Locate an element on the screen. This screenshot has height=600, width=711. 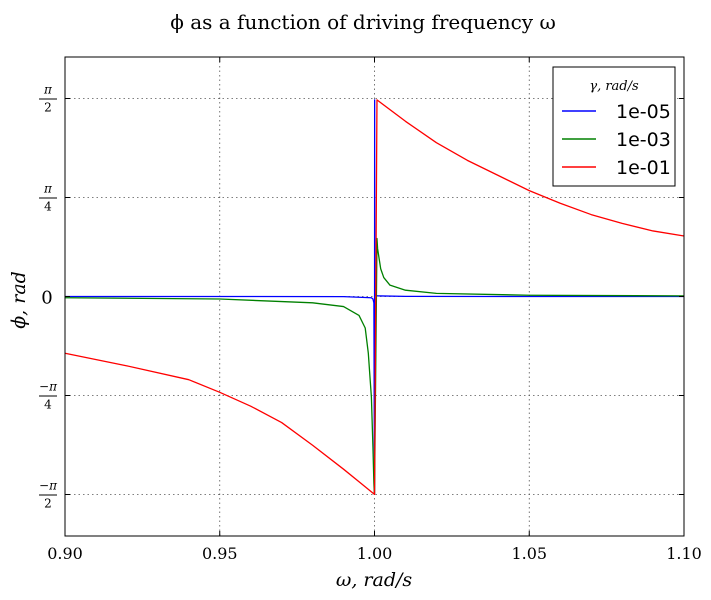
legend-label: 1e-05 is located at coordinates (643, 112).